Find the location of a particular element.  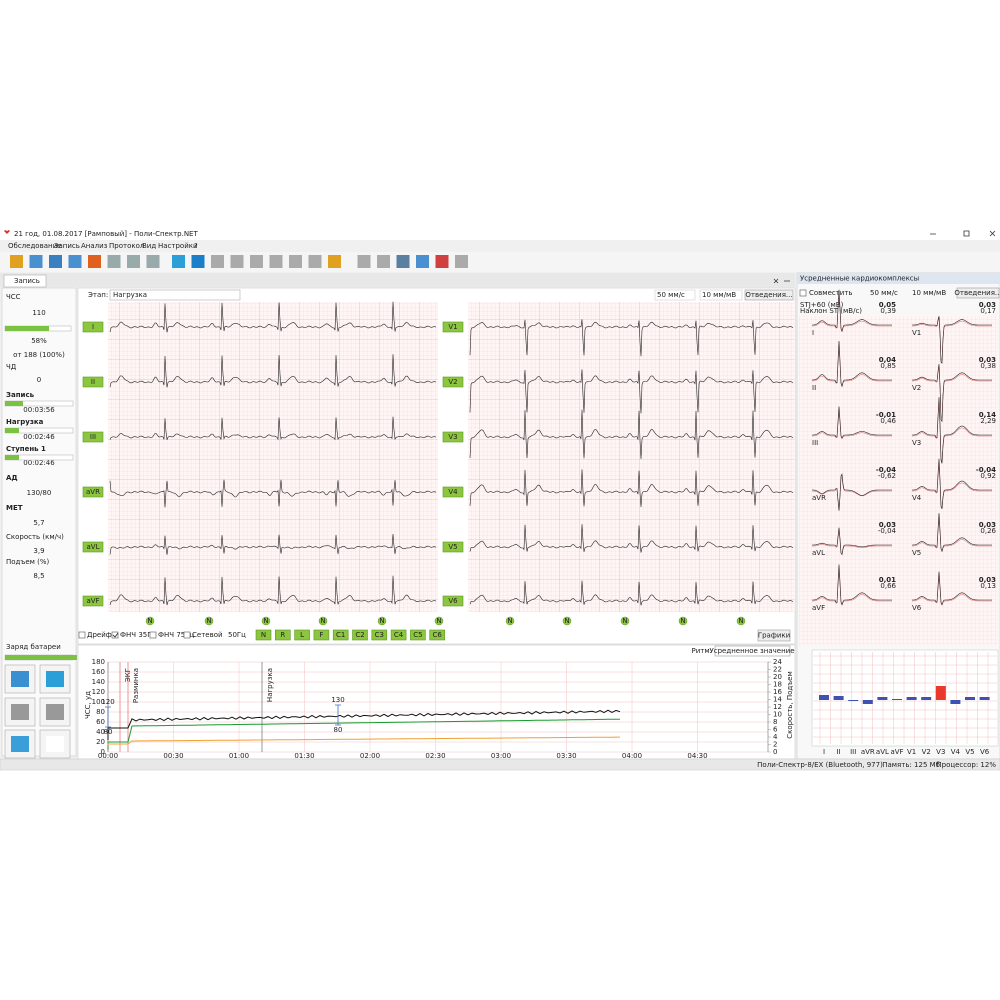

gain-select is located at coordinates (721, 295).